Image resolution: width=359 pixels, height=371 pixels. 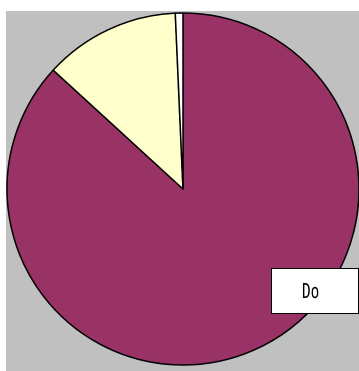 What do you see at coordinates (311, 291) in the screenshot?
I see `legend-entry-label: Do` at bounding box center [311, 291].